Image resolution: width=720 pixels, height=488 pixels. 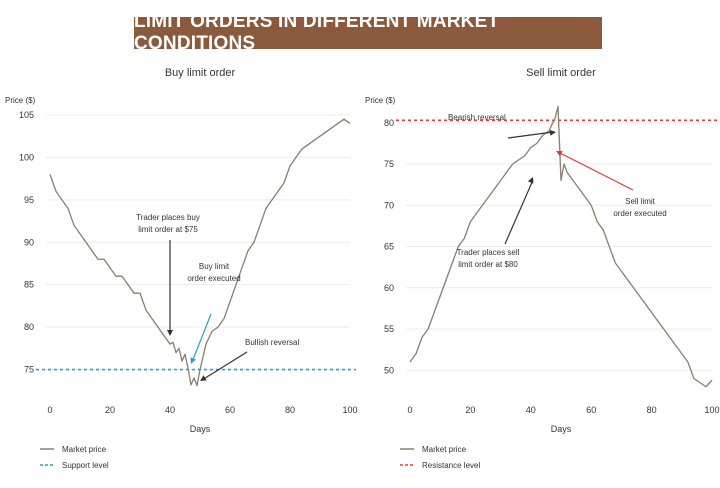 I want to click on annotation-text: limit order at $75, so click(x=168, y=229).